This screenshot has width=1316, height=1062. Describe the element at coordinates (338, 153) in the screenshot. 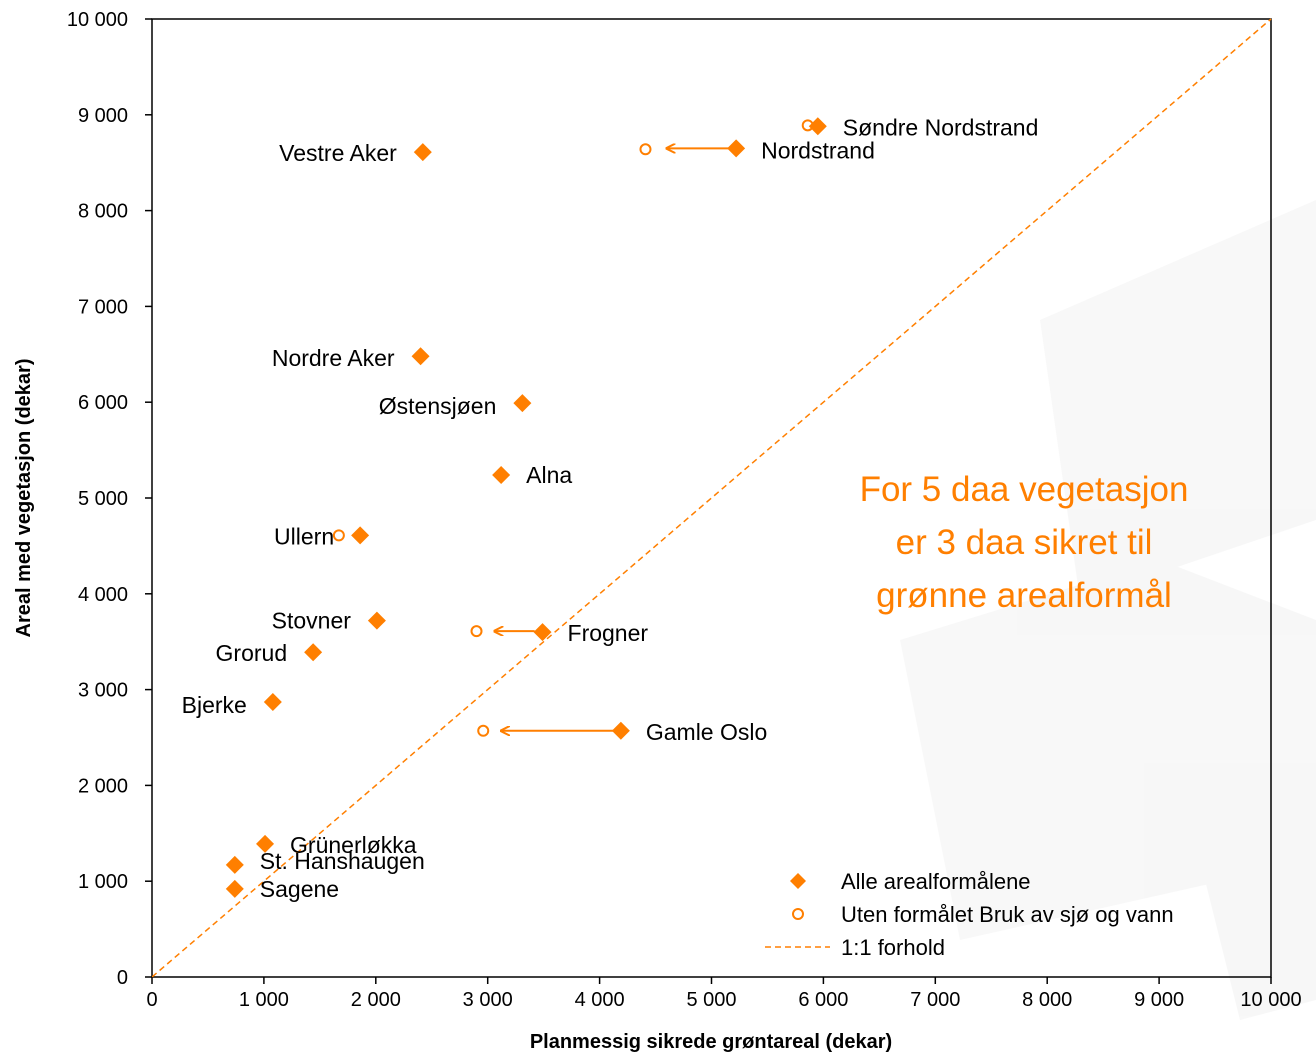

I see `point-label: Vestre Aker` at that location.